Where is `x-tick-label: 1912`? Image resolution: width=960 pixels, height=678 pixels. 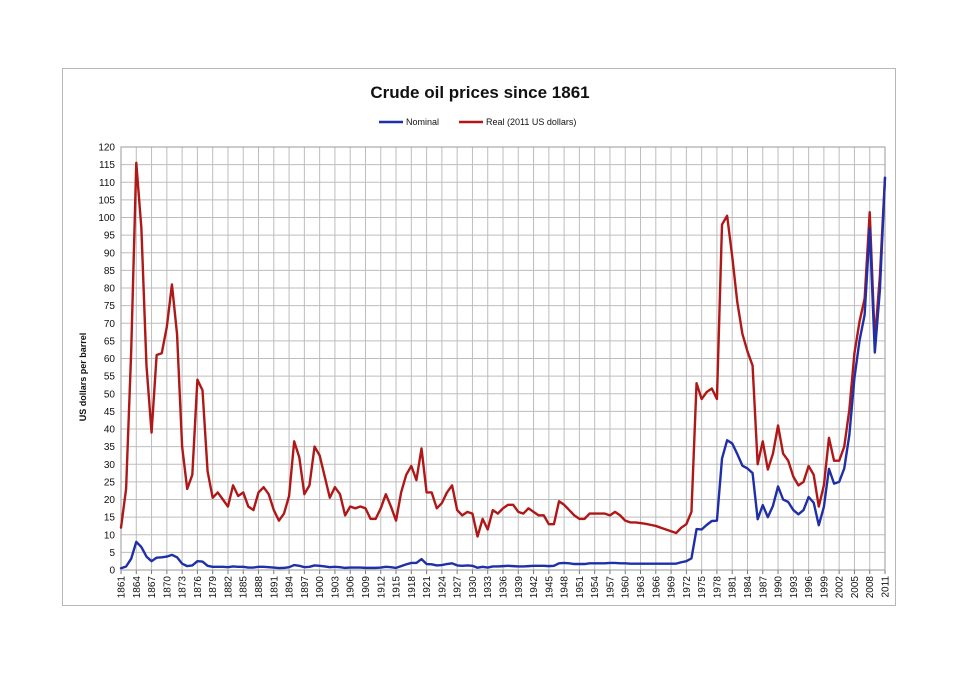 x-tick-label: 1912 is located at coordinates (381, 587).